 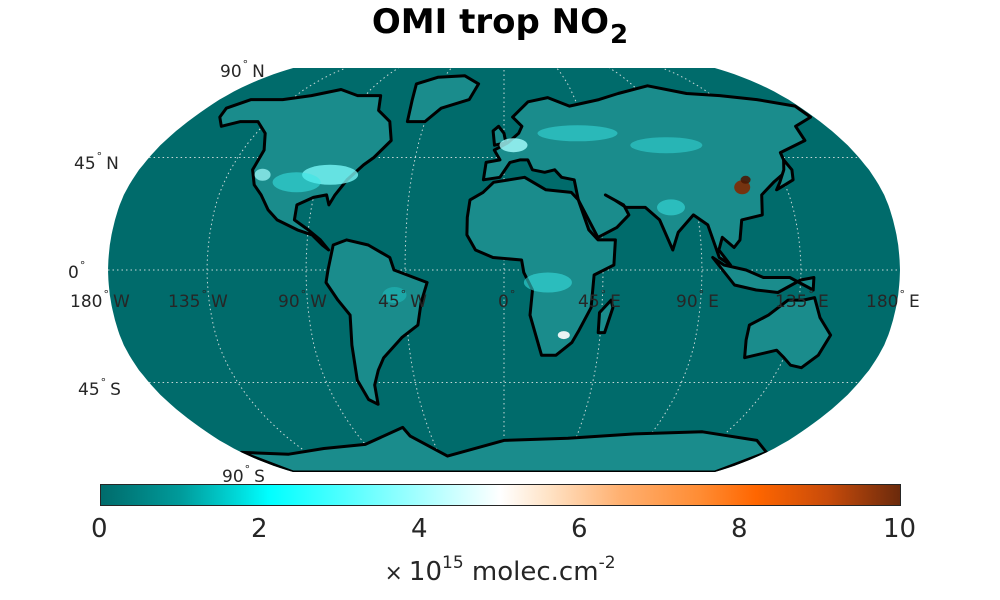 What do you see at coordinates (100, 300) in the screenshot?
I see `longitude-label: 180° W` at bounding box center [100, 300].